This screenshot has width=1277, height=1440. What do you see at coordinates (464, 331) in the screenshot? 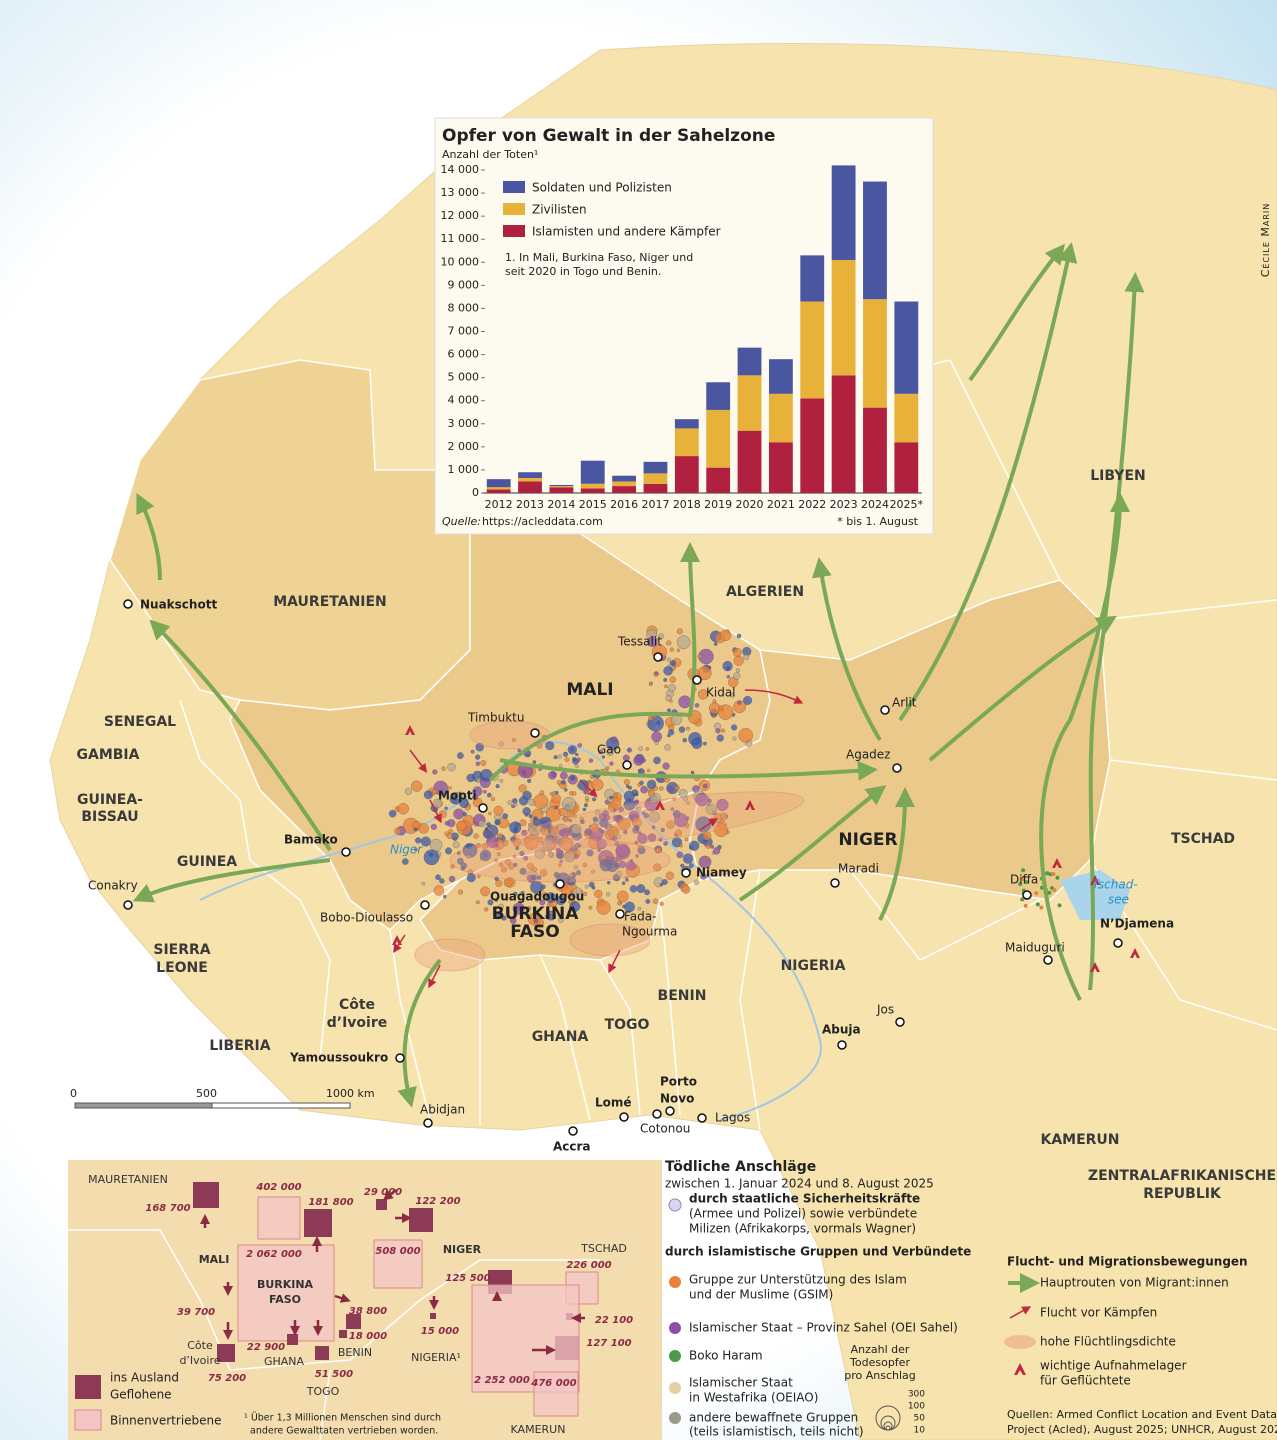
I see `y-tick-label: 7 000` at bounding box center [464, 331].